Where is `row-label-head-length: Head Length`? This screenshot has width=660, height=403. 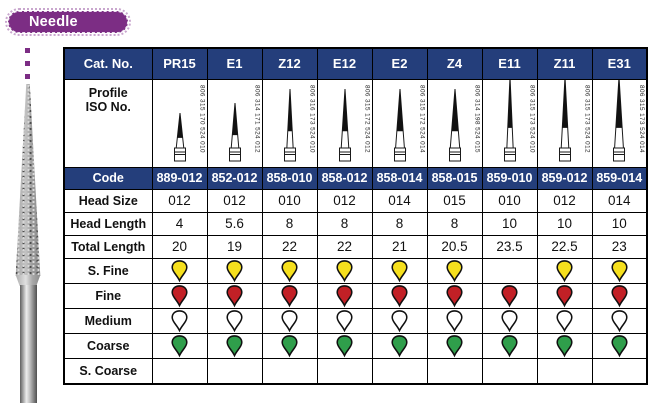 row-label-head-length: Head Length is located at coordinates (108, 223).